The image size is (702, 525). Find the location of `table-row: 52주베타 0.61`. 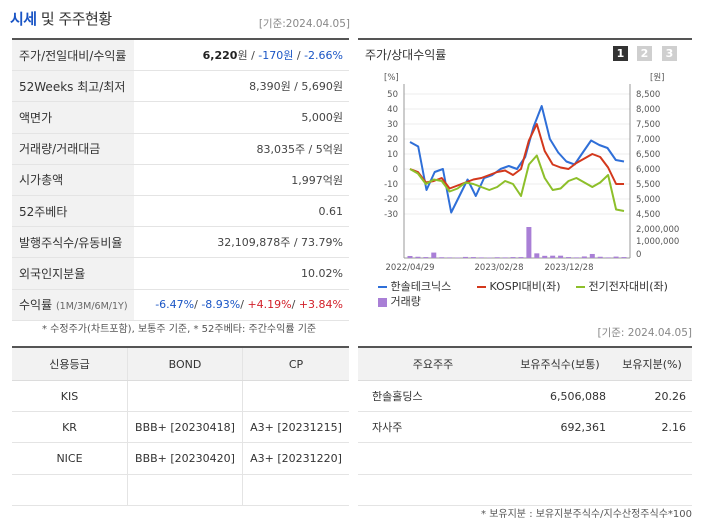

table-row: 52주베타 0.61 is located at coordinates (180, 211).